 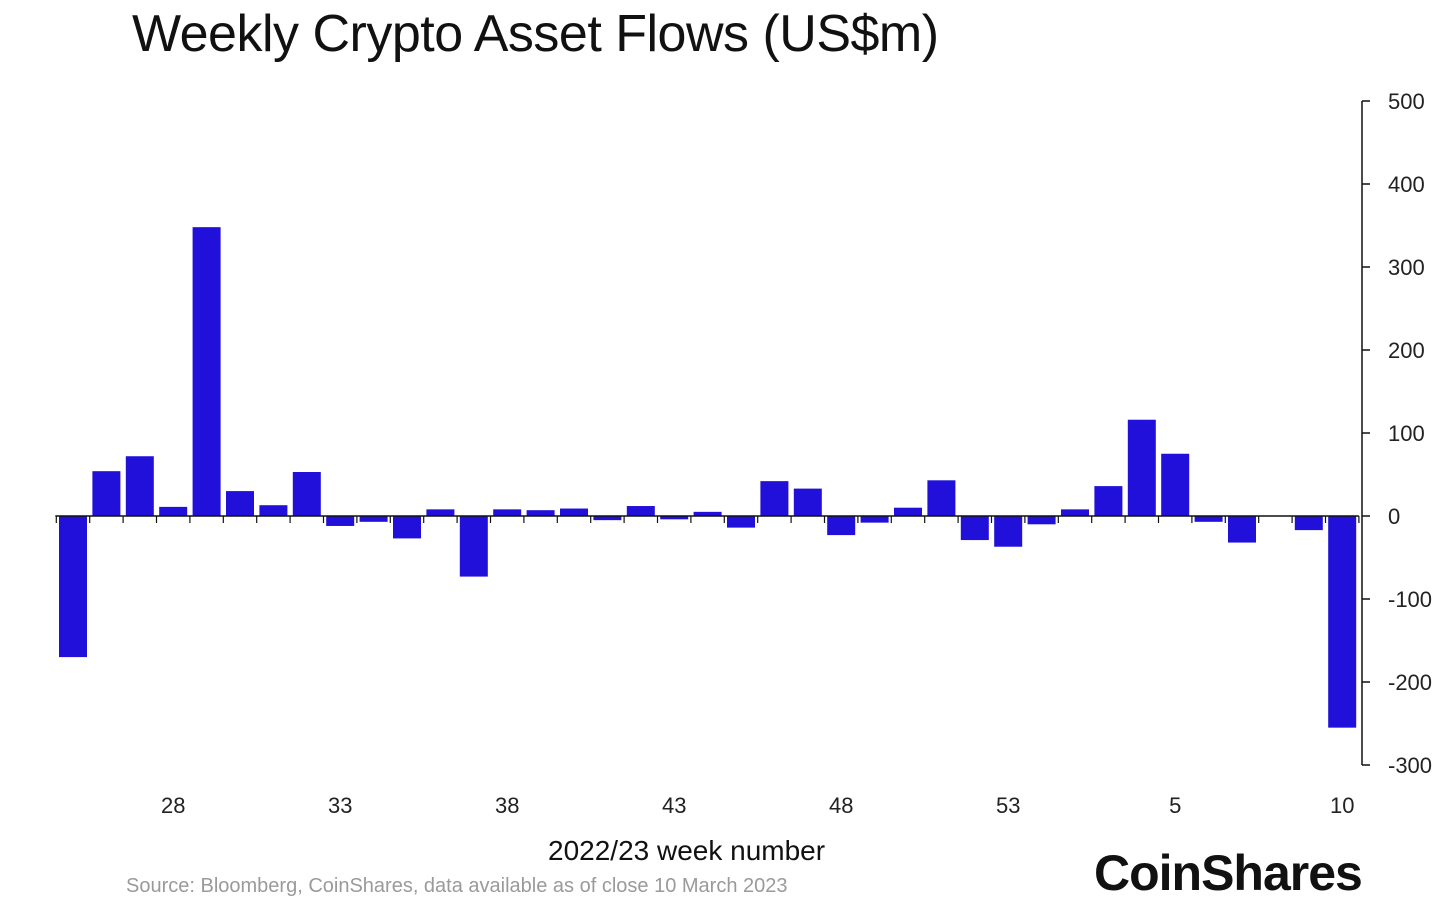 I want to click on x-tick-label: 53, so click(x=1008, y=805).